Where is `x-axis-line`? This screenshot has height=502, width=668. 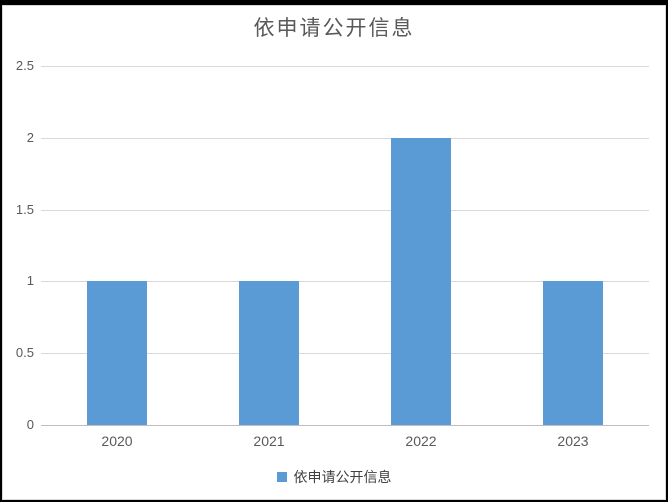
x-axis-line is located at coordinates (345, 425).